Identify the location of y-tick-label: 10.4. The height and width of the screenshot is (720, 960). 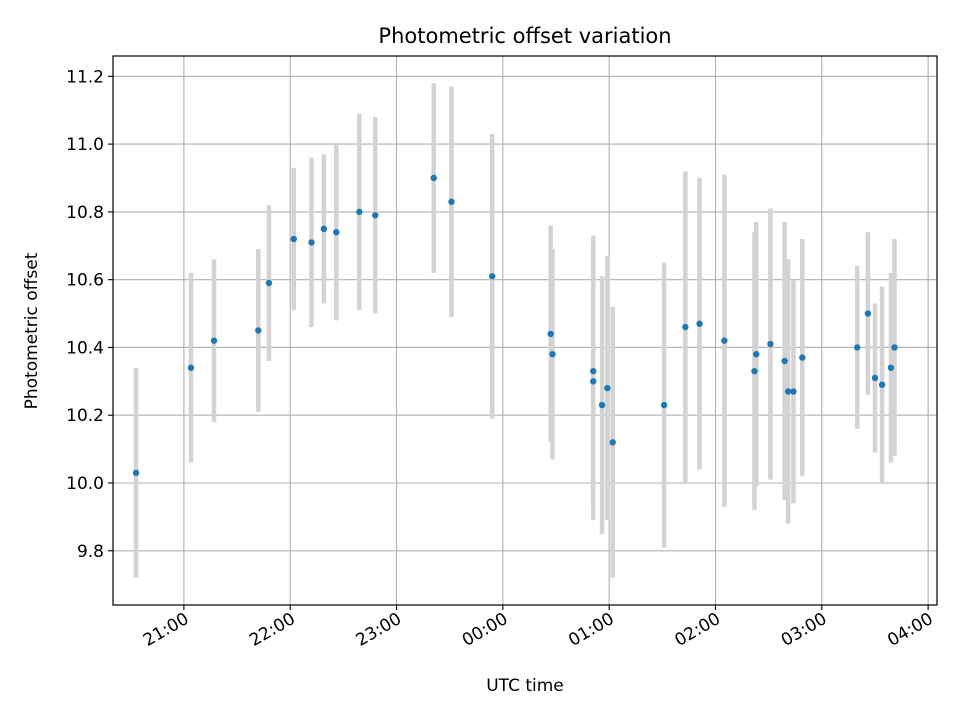
(85, 348).